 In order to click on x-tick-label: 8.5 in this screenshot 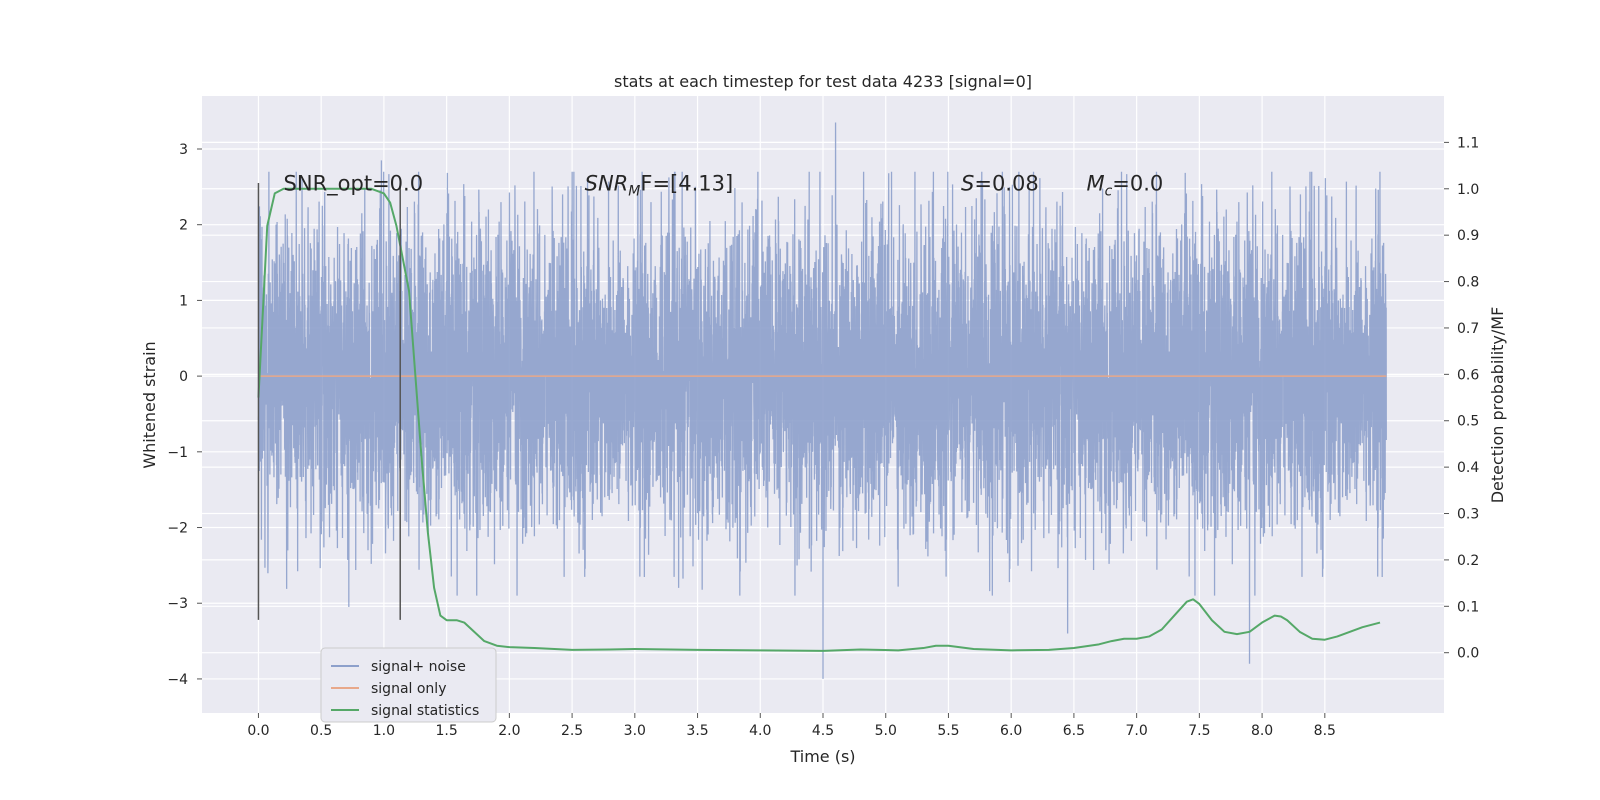, I will do `click(1325, 731)`.